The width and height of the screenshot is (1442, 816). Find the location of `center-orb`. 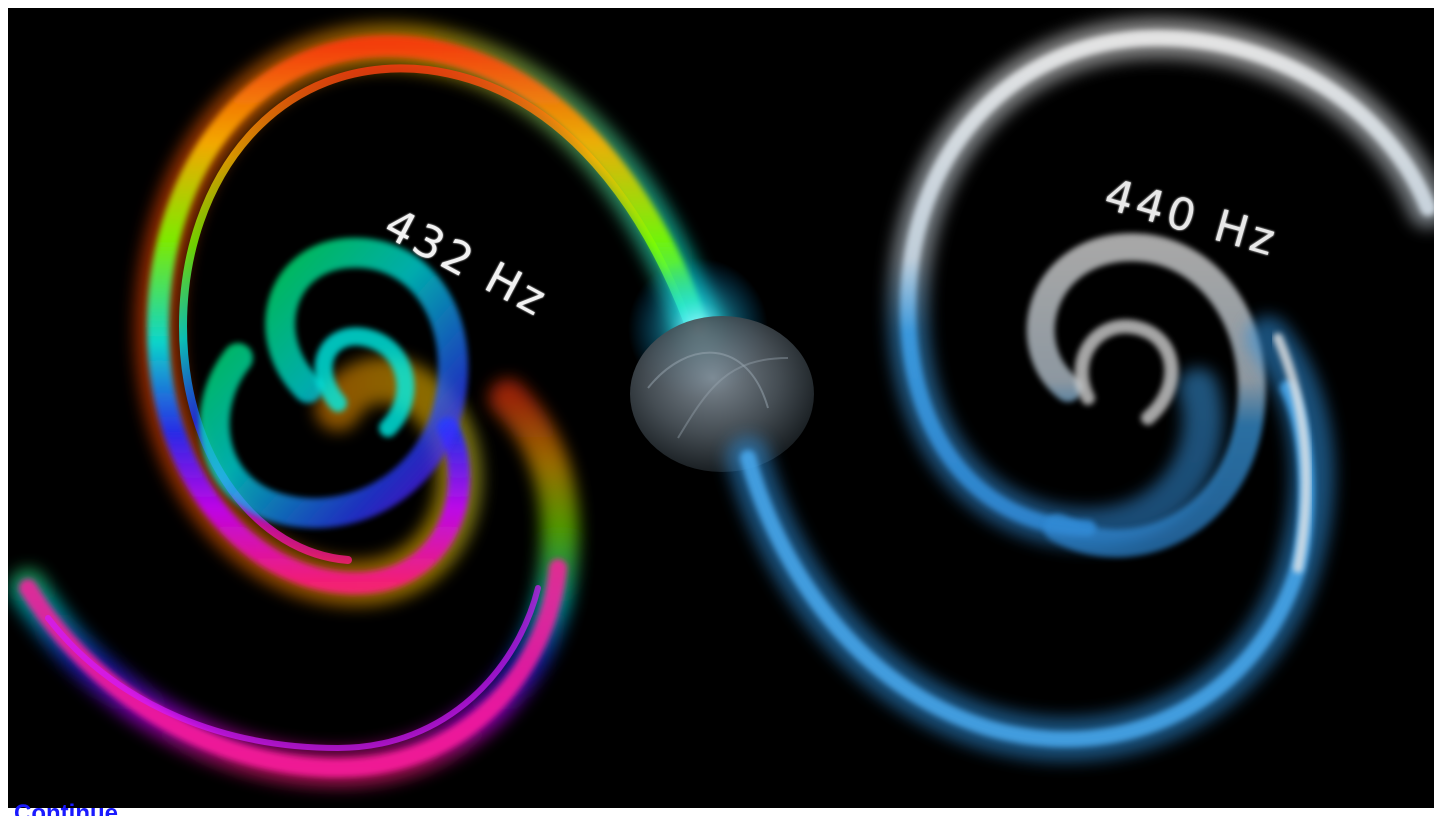

center-orb is located at coordinates (721, 365).